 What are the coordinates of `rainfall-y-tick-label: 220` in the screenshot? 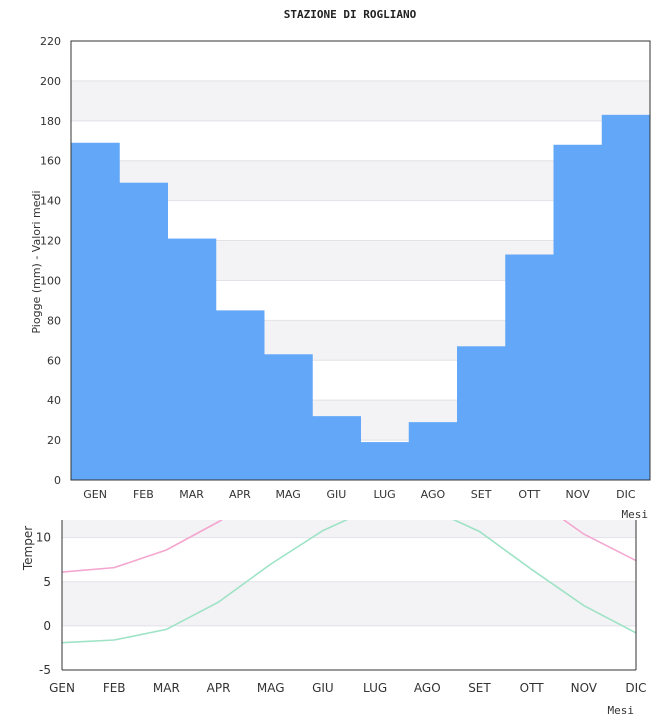 It's located at (50, 41).